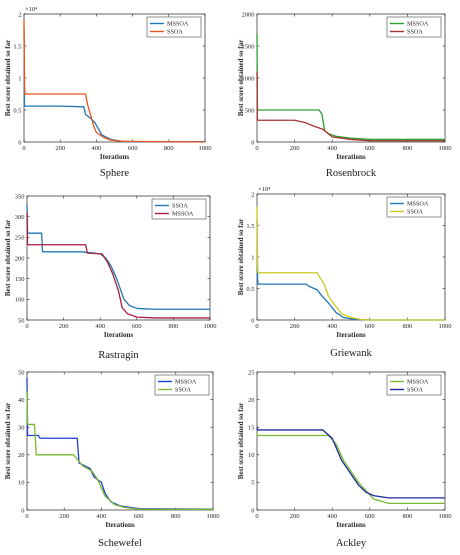  Describe the element at coordinates (20, 300) in the screenshot. I see `y-tick-label: 100` at that location.